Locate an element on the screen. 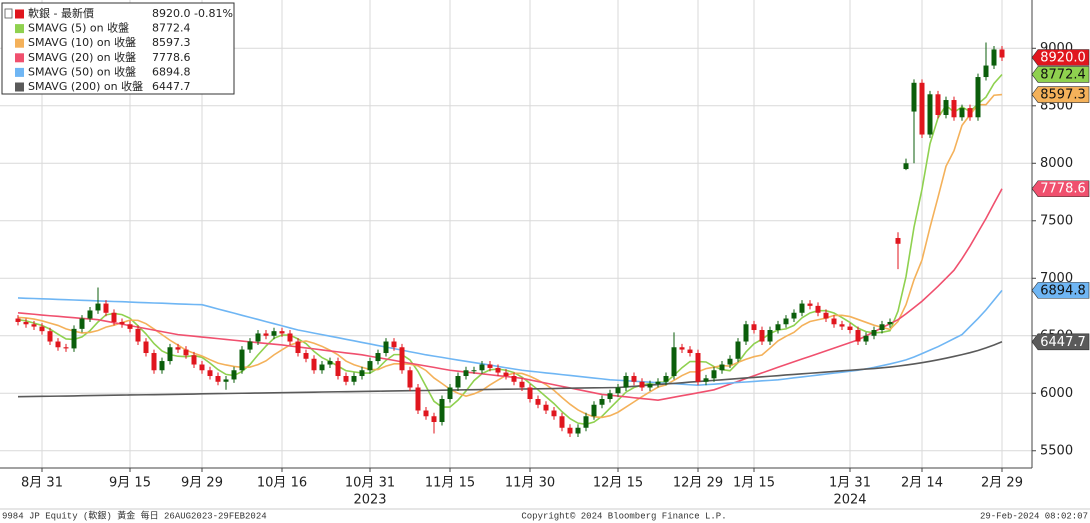 The width and height of the screenshot is (1090, 523). x-tick-label: 9月 15 is located at coordinates (130, 483).